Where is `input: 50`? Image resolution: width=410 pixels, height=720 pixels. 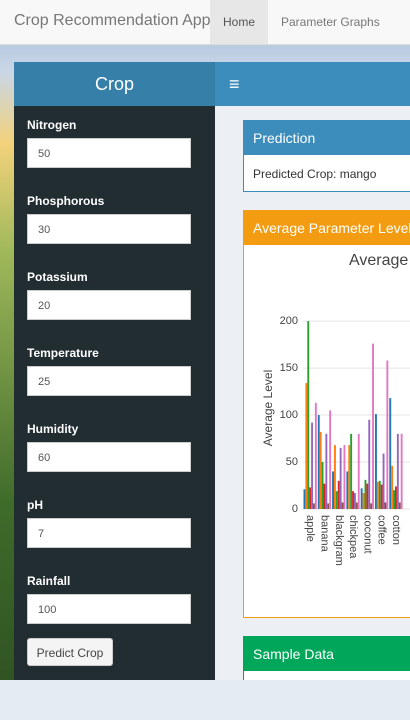 input: 50 is located at coordinates (109, 153).